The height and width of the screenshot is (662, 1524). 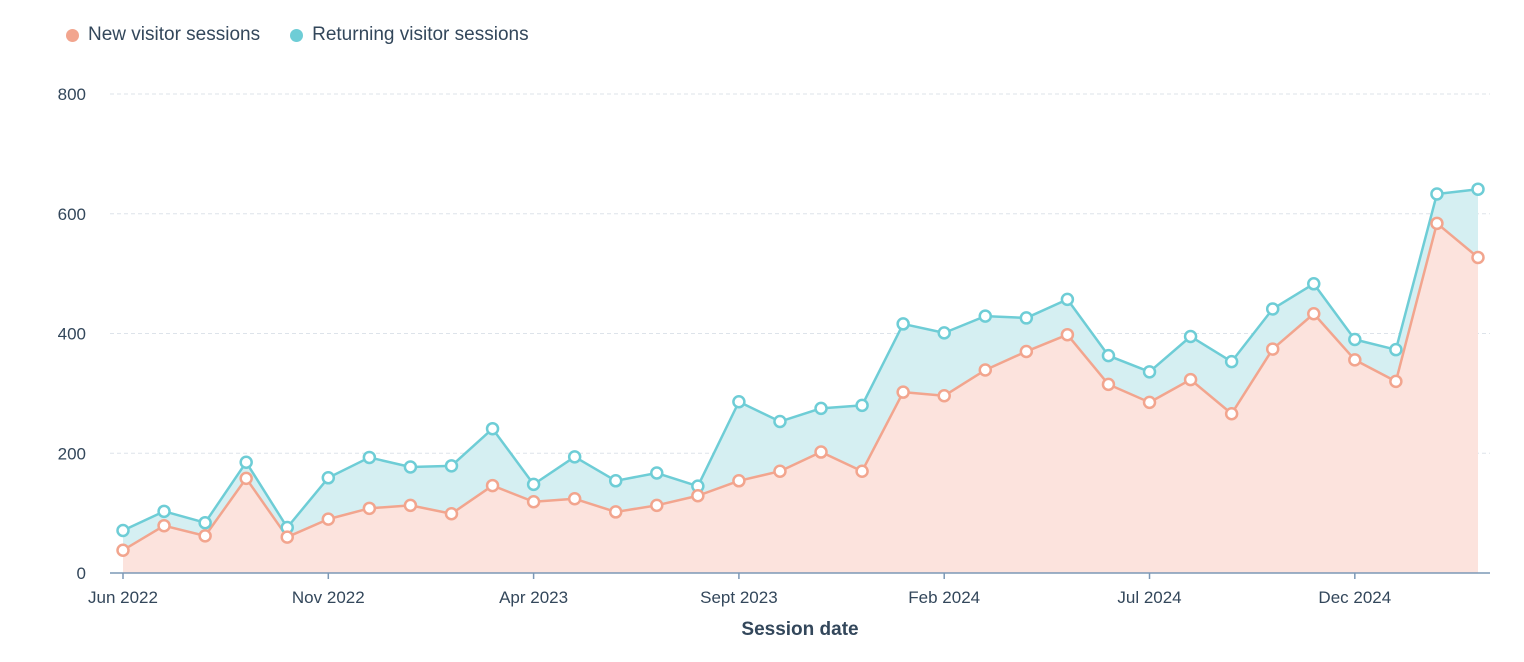 I want to click on x-tick-label: Feb 2024, so click(x=944, y=597).